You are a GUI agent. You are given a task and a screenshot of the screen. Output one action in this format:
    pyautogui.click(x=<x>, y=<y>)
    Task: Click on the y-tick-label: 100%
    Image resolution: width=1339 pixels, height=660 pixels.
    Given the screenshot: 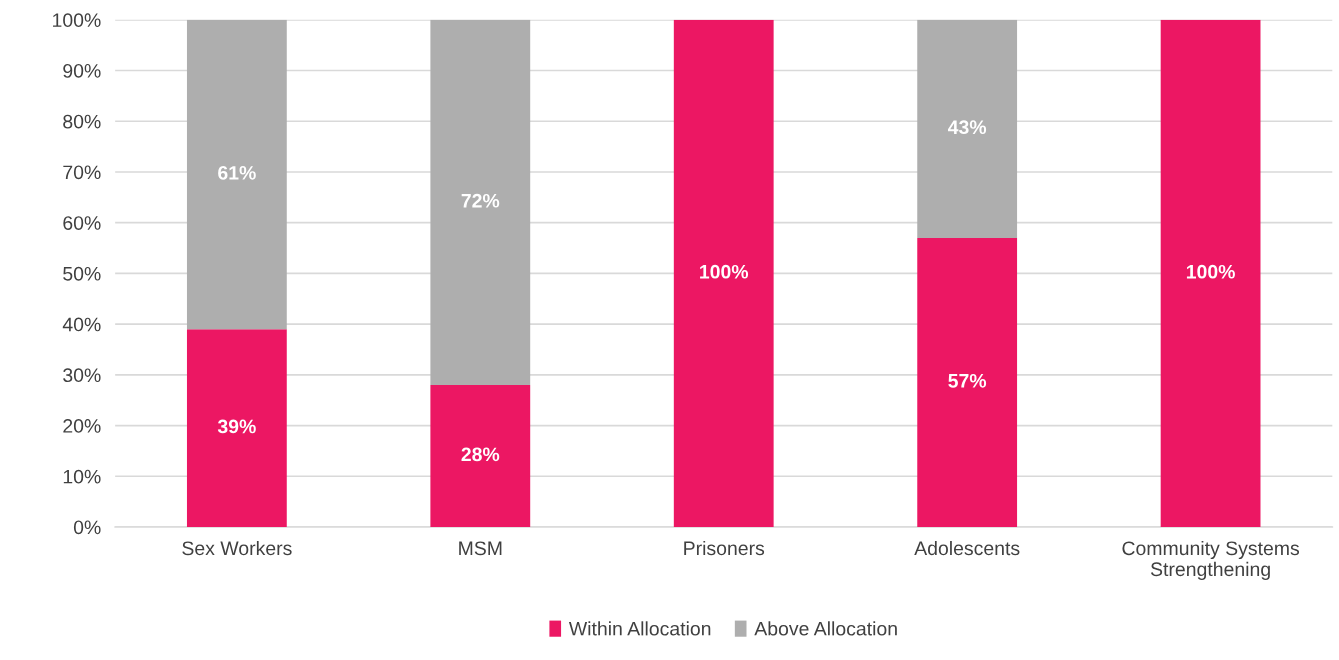 What is the action you would take?
    pyautogui.click(x=77, y=20)
    